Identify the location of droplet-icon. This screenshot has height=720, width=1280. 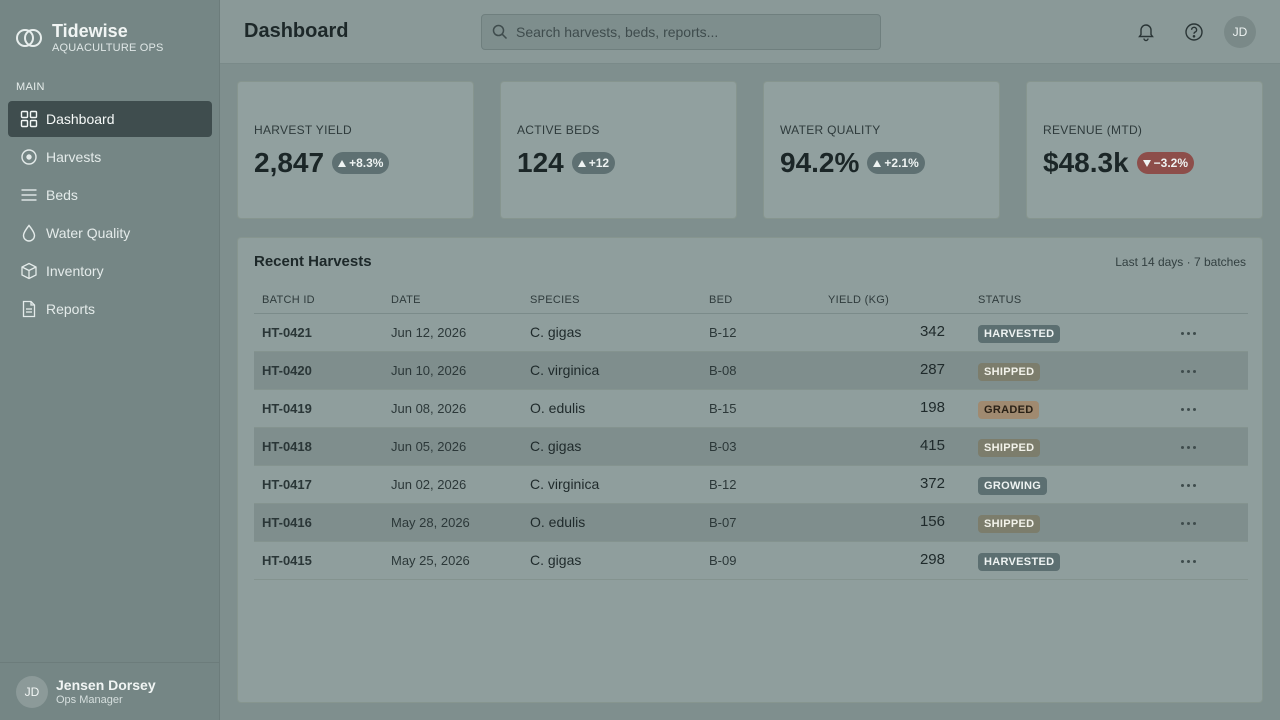
(29, 233).